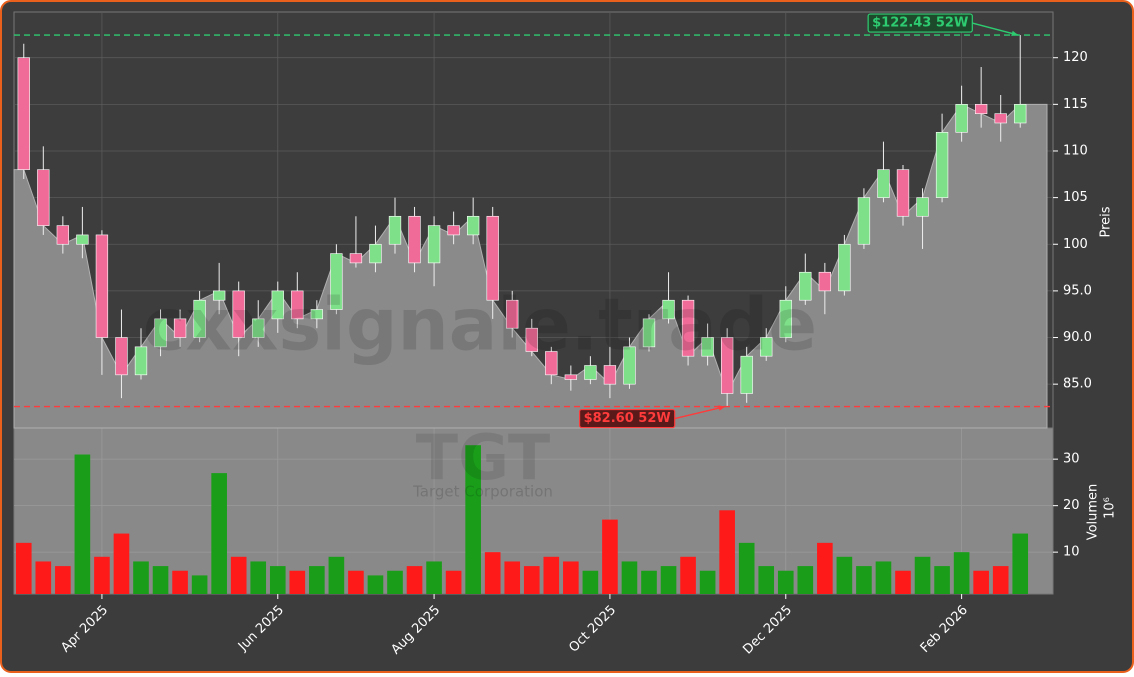 The width and height of the screenshot is (1134, 677). Describe the element at coordinates (1071, 459) in the screenshot. I see `y-tick-label: 30` at that location.